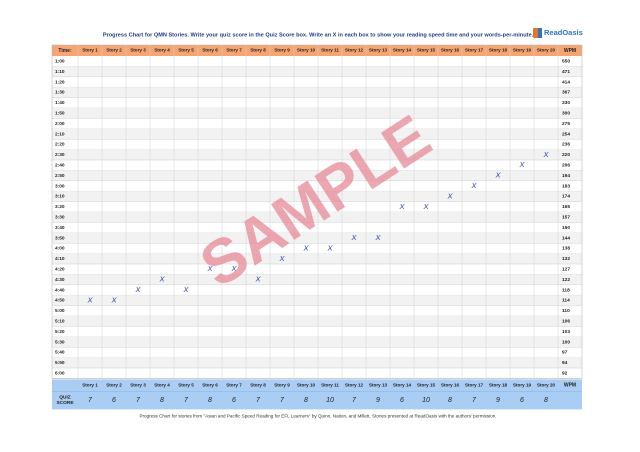 The height and width of the screenshot is (452, 640). I want to click on score-band, so click(317, 394).